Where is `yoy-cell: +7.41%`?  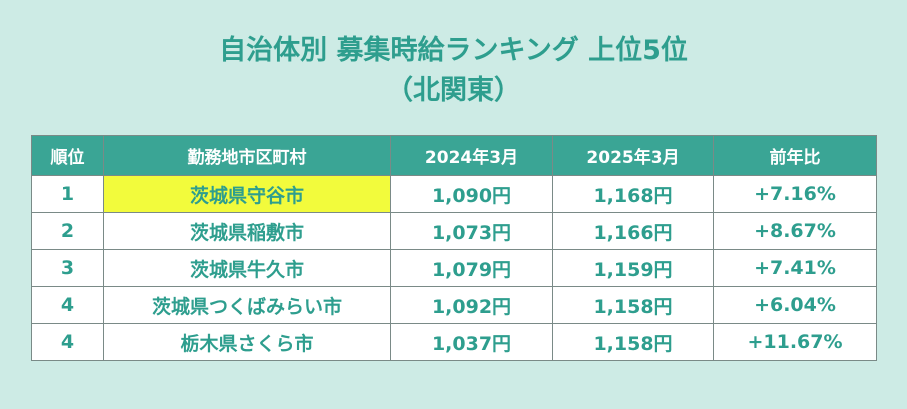 yoy-cell: +7.41% is located at coordinates (795, 268).